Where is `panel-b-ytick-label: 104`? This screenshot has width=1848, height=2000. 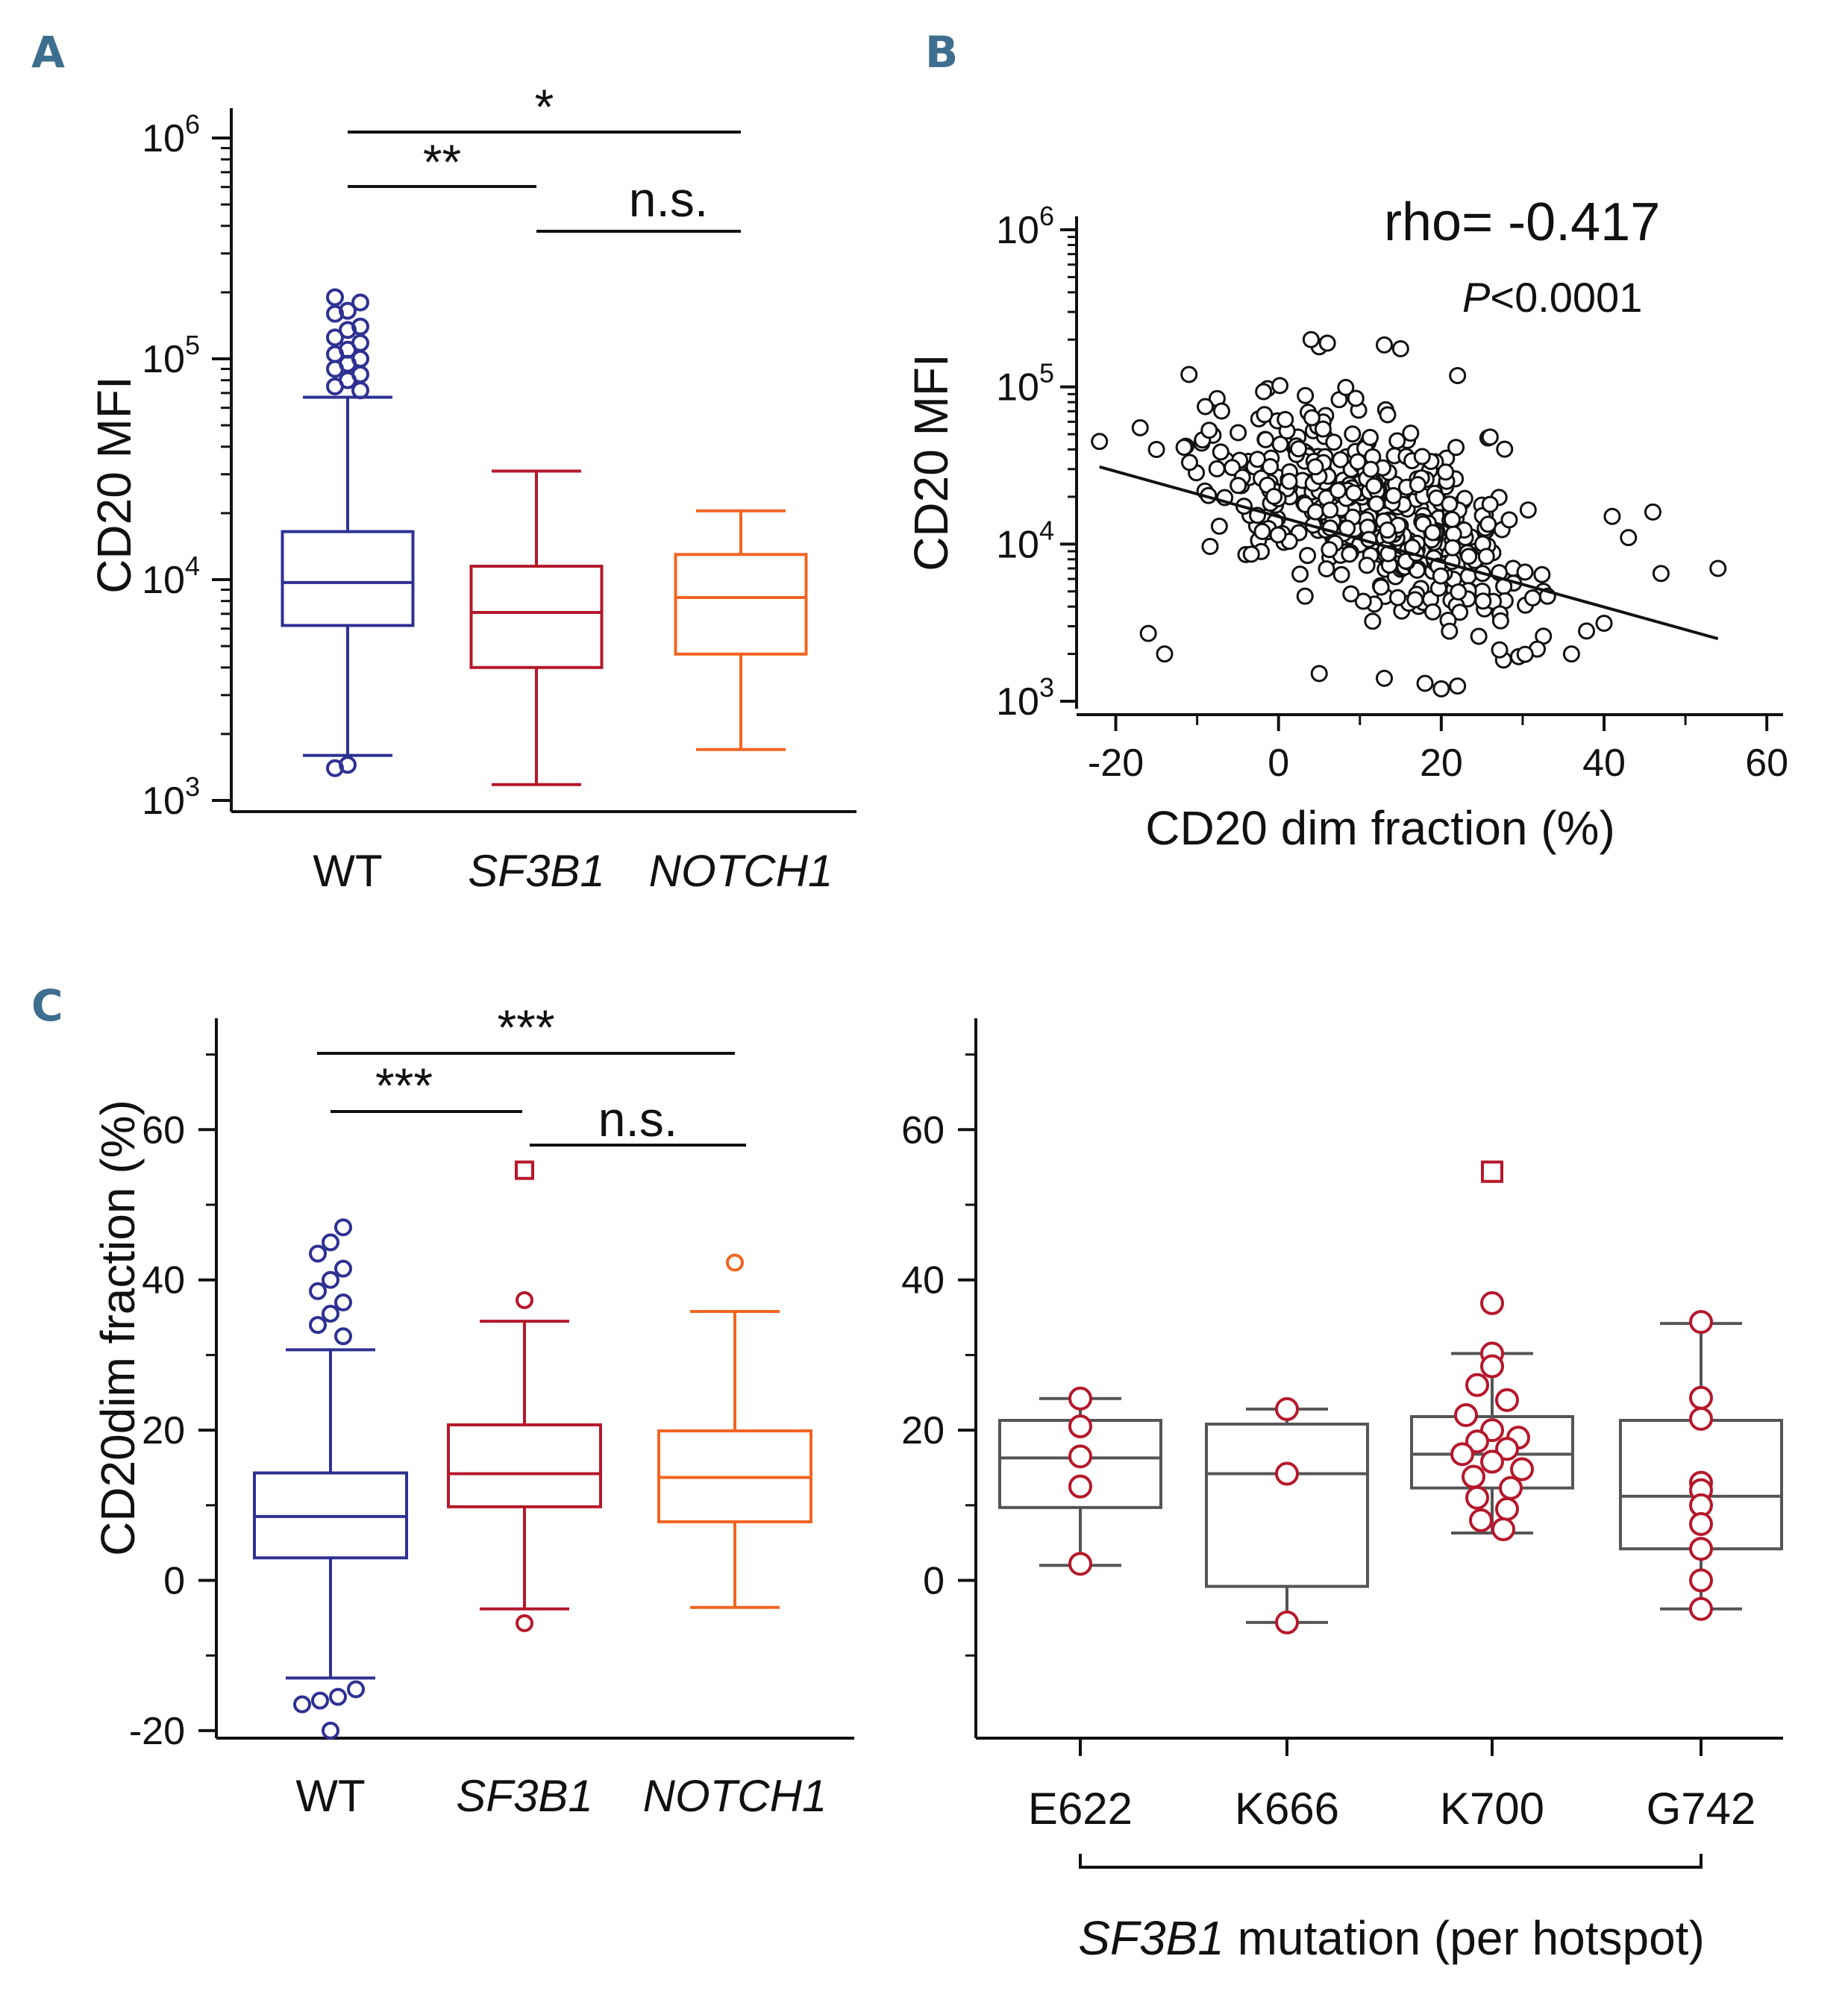
panel-b-ytick-label: 104 is located at coordinates (1025, 540).